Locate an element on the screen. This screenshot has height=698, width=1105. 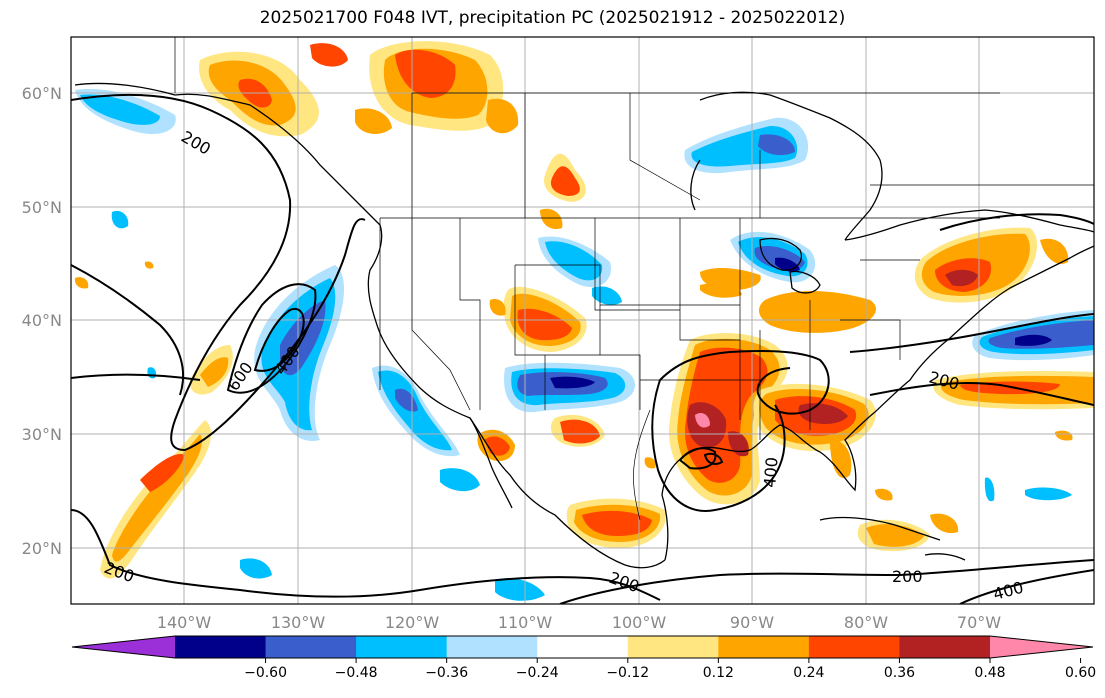
latitude-labels: 60°N 50°N 40°N 30°N 20°N is located at coordinates (42, 321).